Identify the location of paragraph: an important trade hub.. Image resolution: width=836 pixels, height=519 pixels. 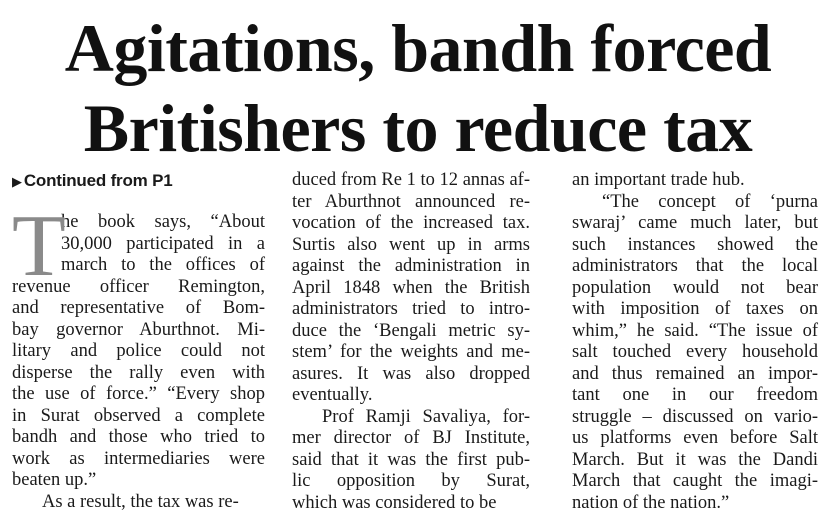
(695, 181).